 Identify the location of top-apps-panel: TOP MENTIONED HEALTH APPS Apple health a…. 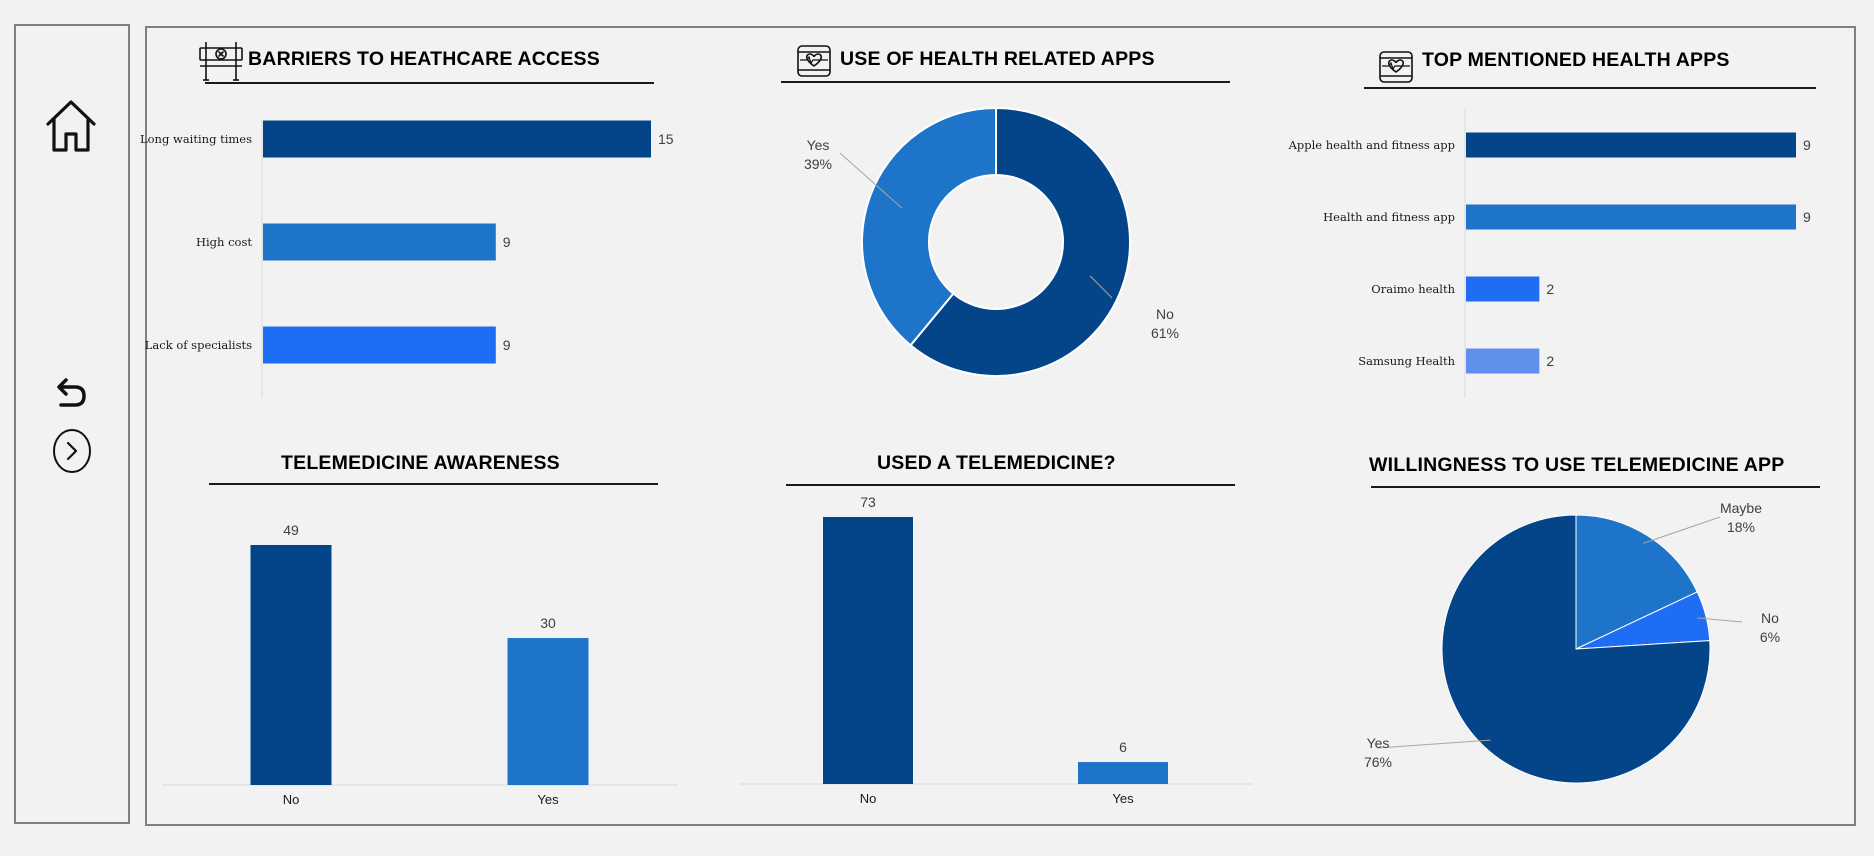
(1569, 221).